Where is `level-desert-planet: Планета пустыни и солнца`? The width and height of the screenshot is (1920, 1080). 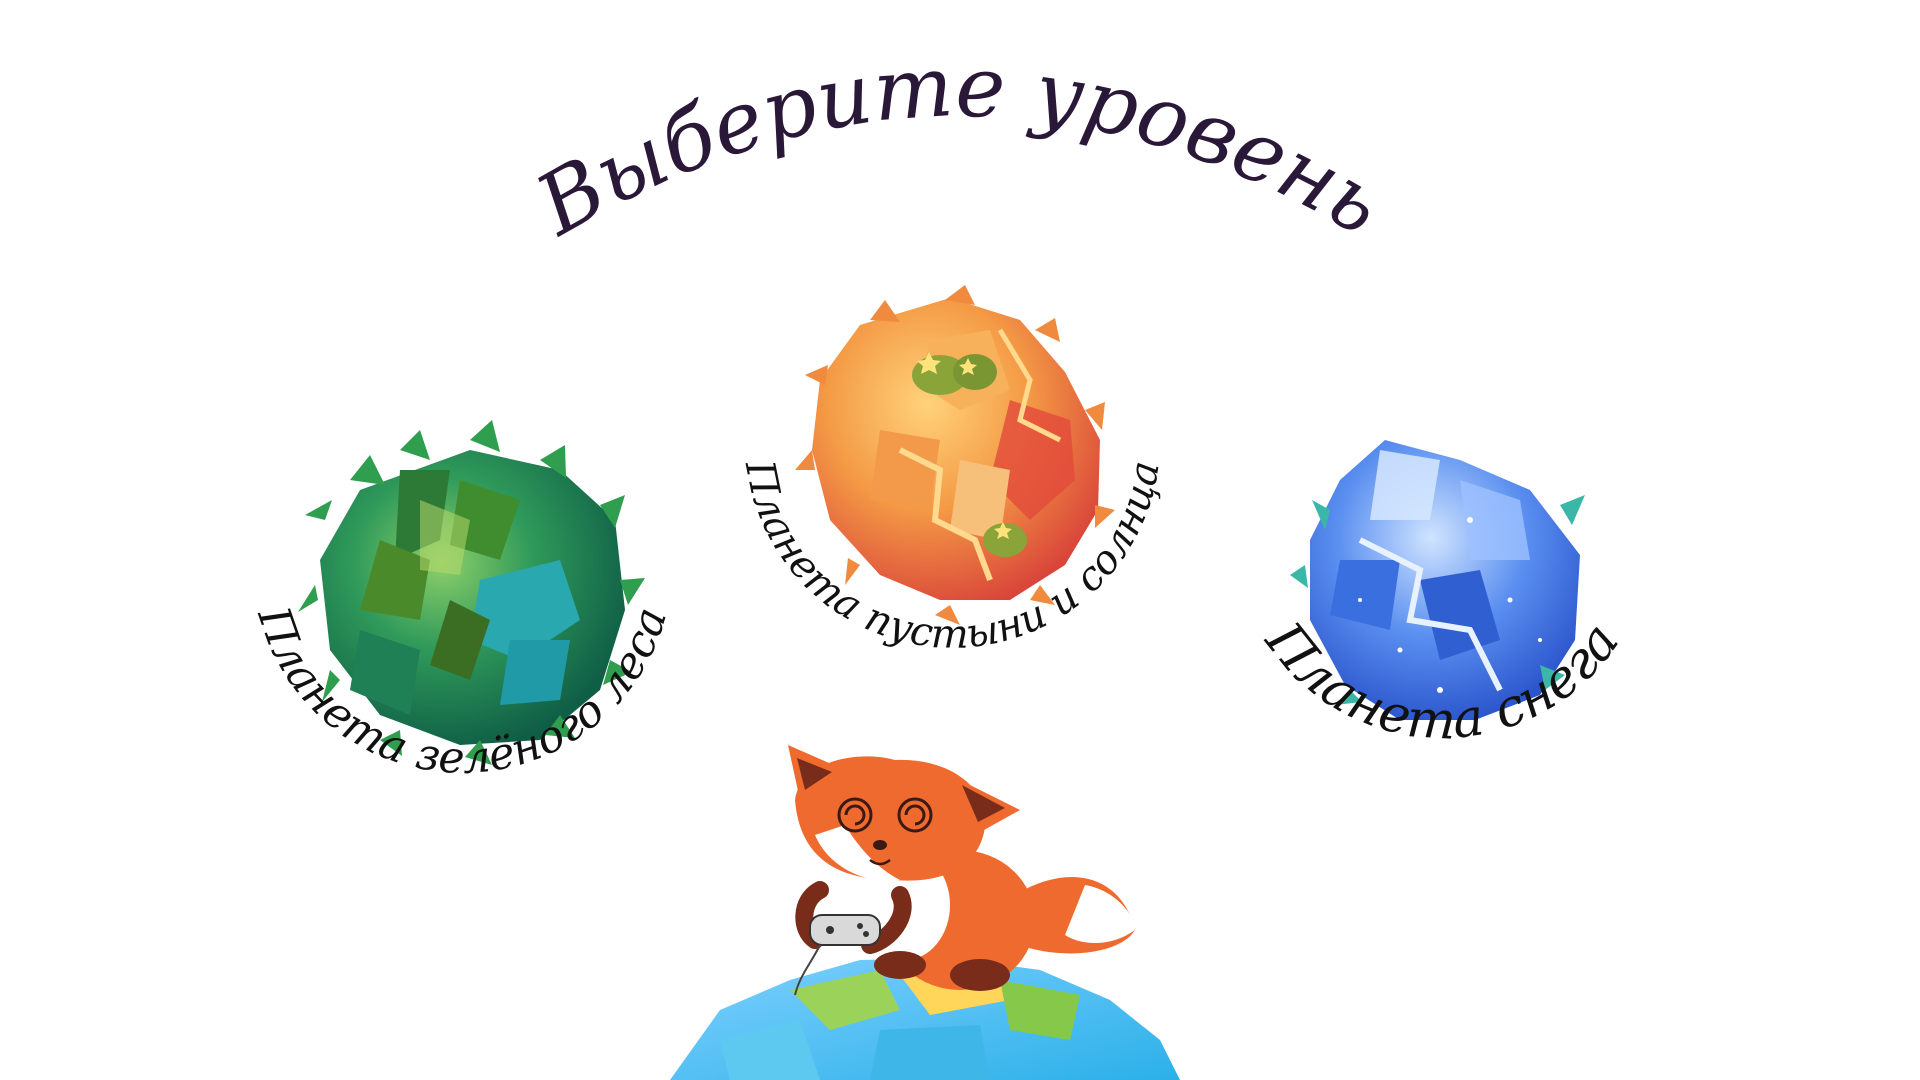
level-desert-planet: Планета пустыни и солнца is located at coordinates (952, 471).